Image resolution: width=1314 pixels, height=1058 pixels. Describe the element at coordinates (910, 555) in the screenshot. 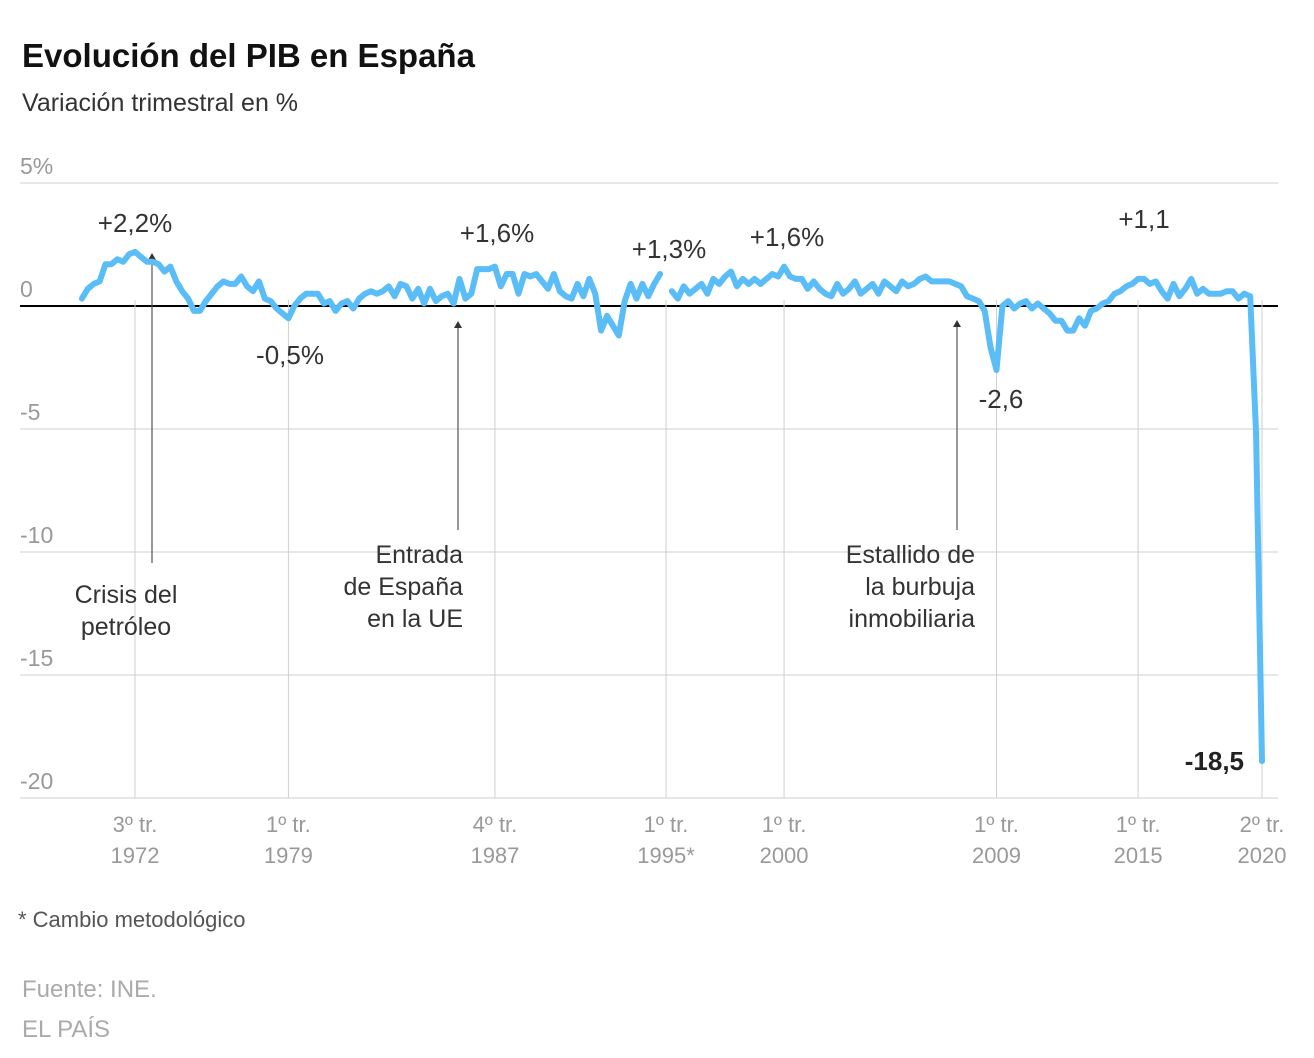

I see `annotation-text: Estallido de` at that location.